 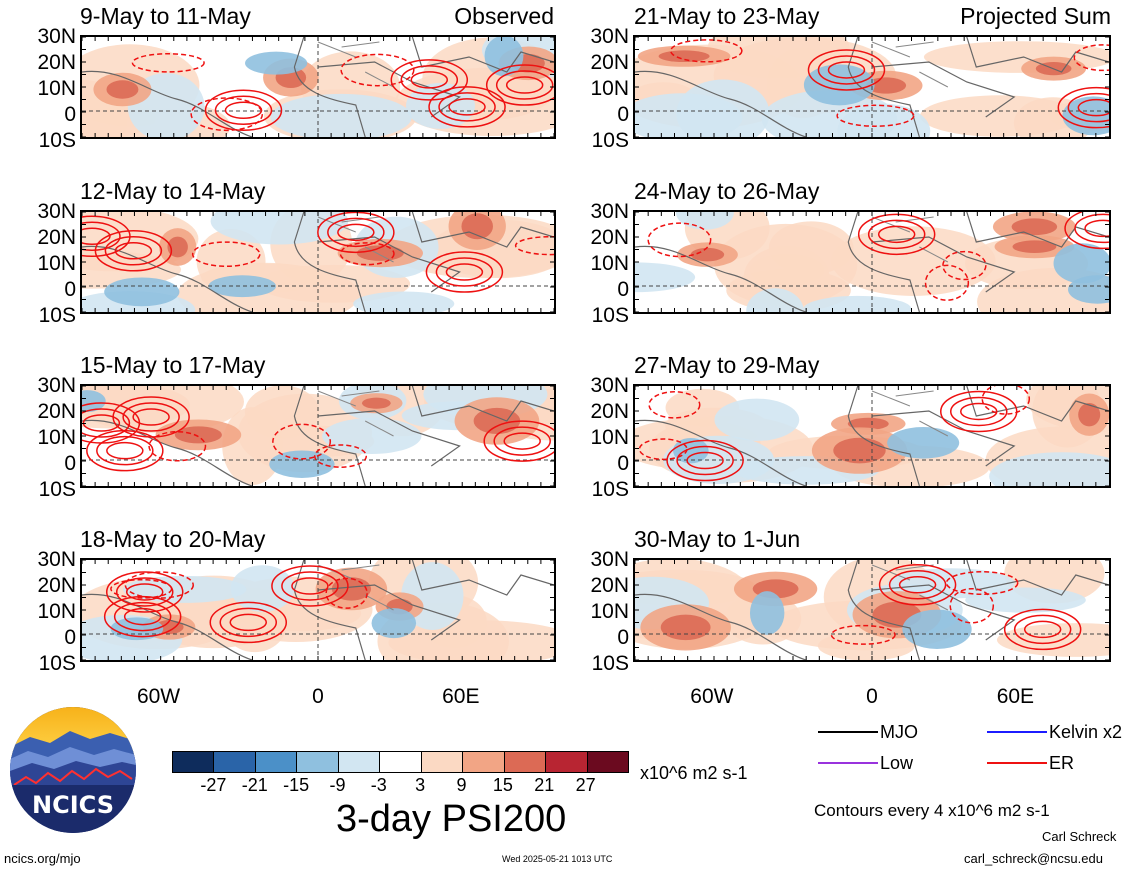 What do you see at coordinates (173, 191) in the screenshot?
I see `panel-title: 12-May to 14-May` at bounding box center [173, 191].